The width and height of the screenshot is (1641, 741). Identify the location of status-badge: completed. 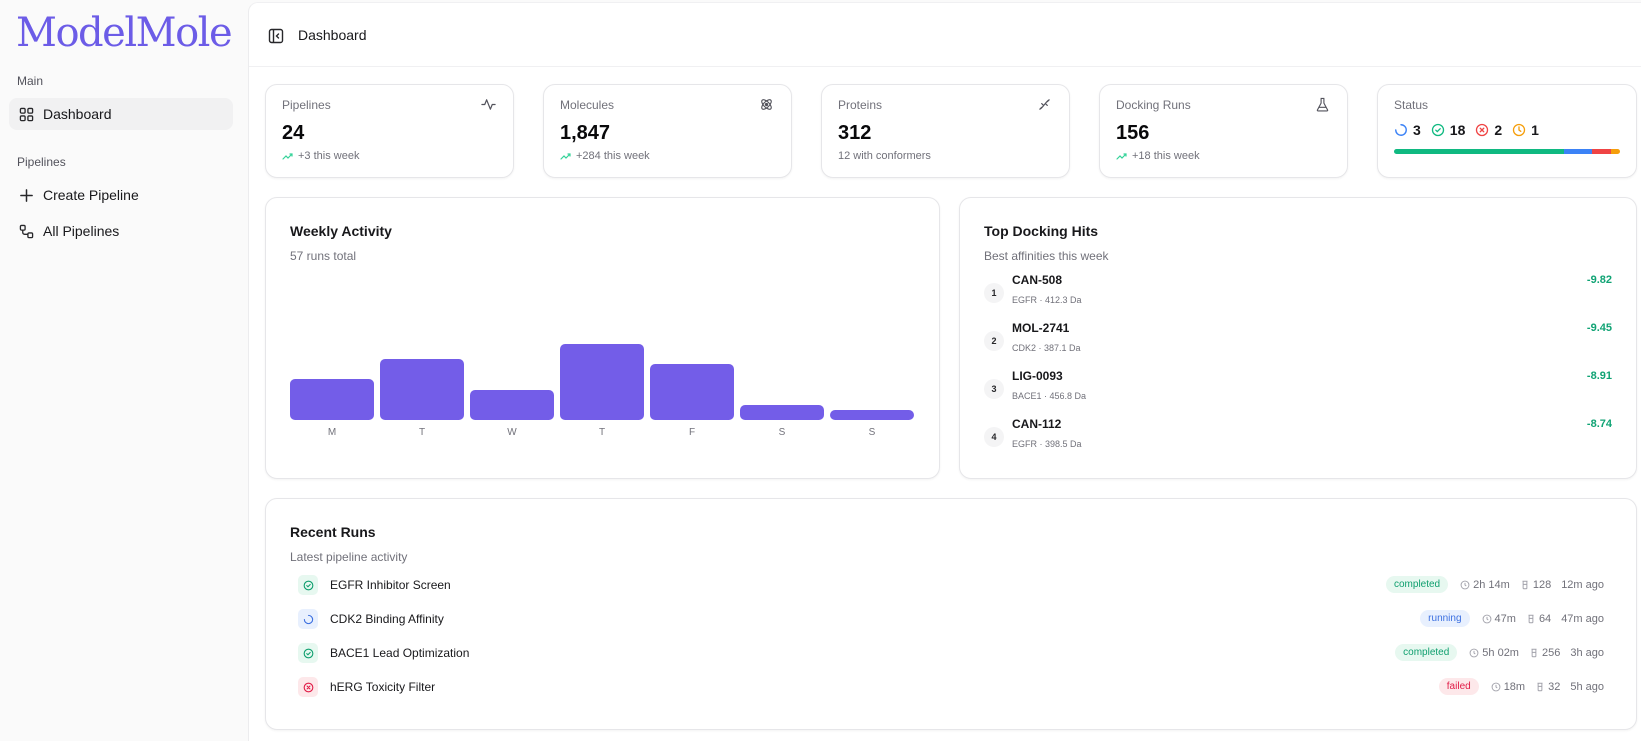
(1417, 584).